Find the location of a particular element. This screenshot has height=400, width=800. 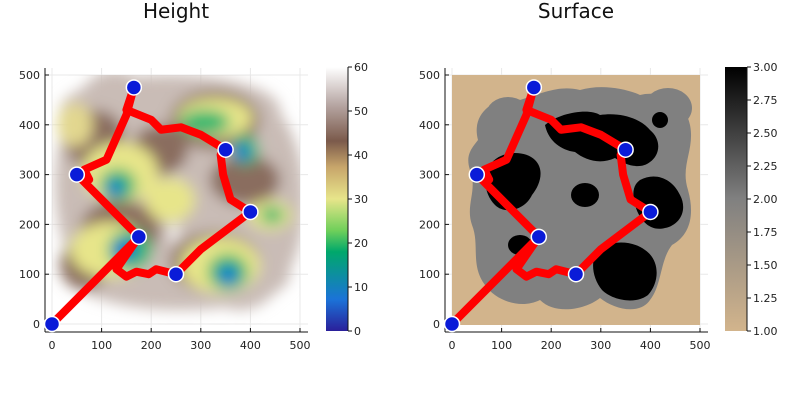

terrain-blue-d is located at coordinates (115, 188).